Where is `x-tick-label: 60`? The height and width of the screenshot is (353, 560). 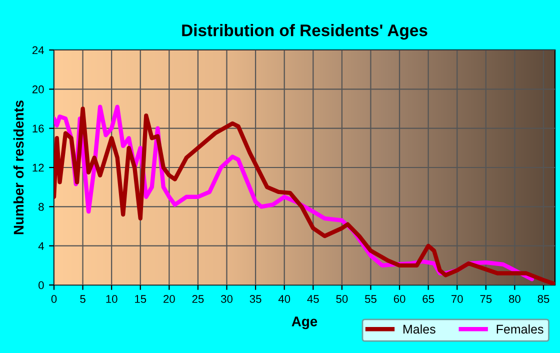
x-tick-label: 60 is located at coordinates (400, 299).